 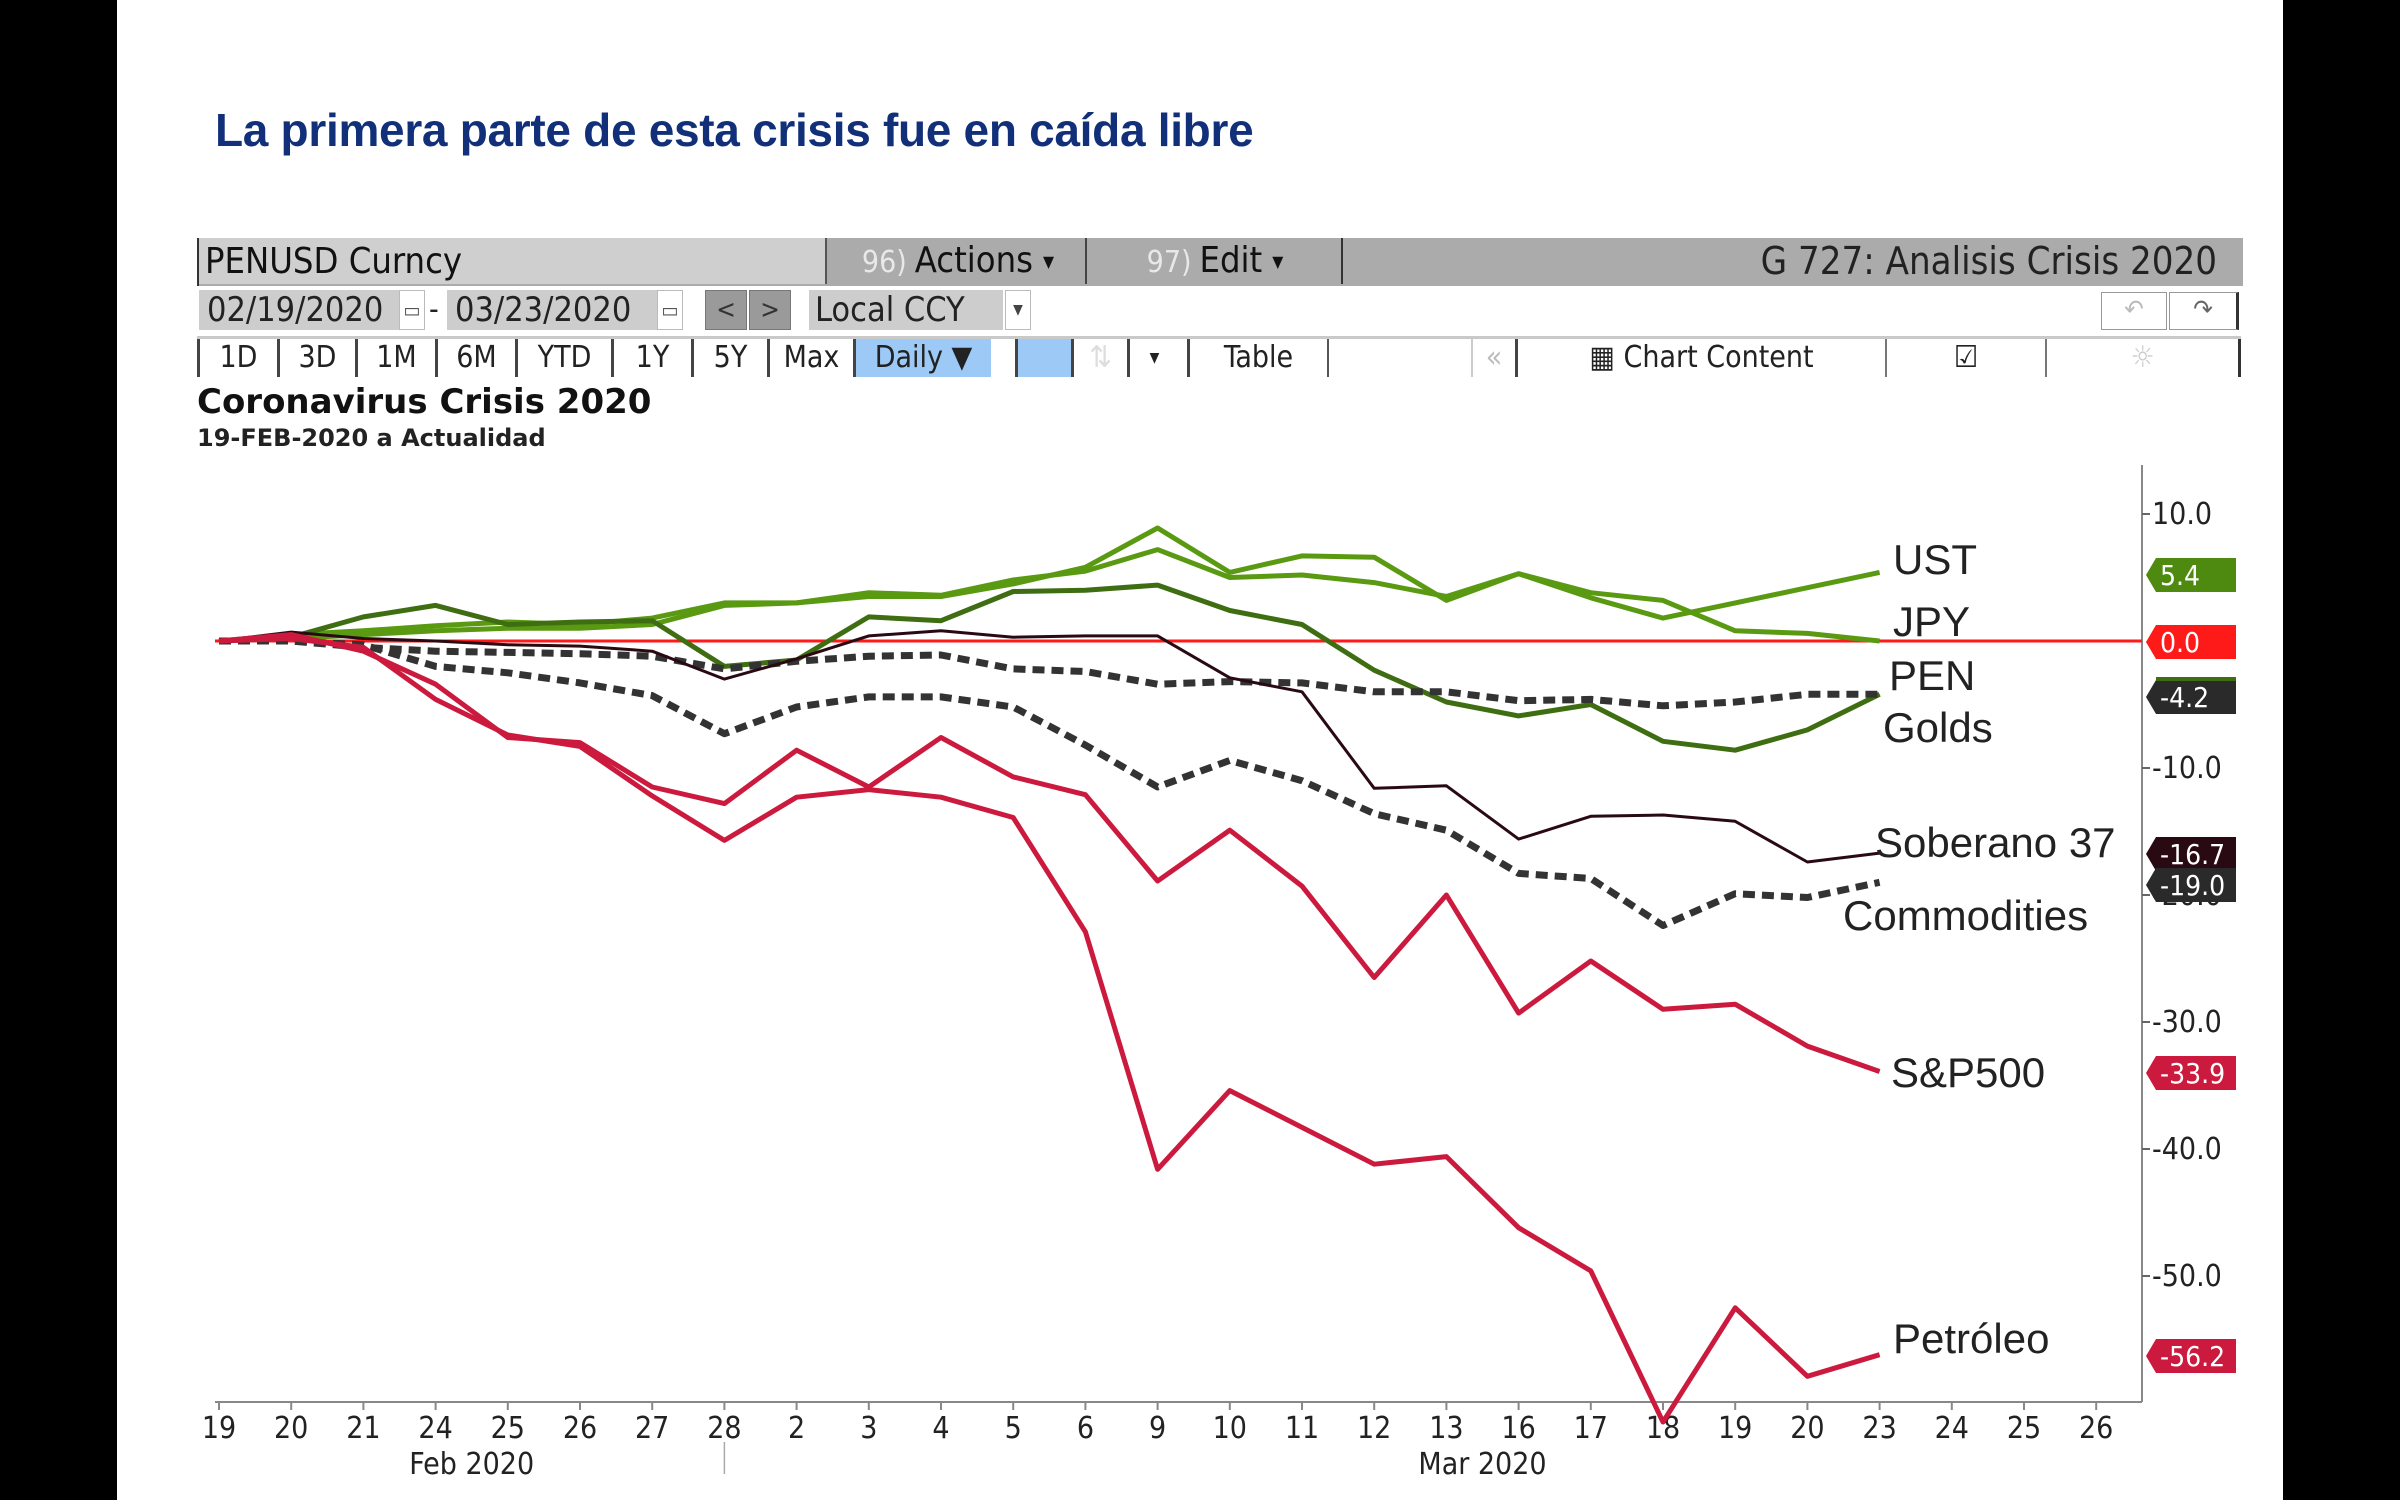 What do you see at coordinates (2187, 768) in the screenshot?
I see `y-tick-label: -10.0` at bounding box center [2187, 768].